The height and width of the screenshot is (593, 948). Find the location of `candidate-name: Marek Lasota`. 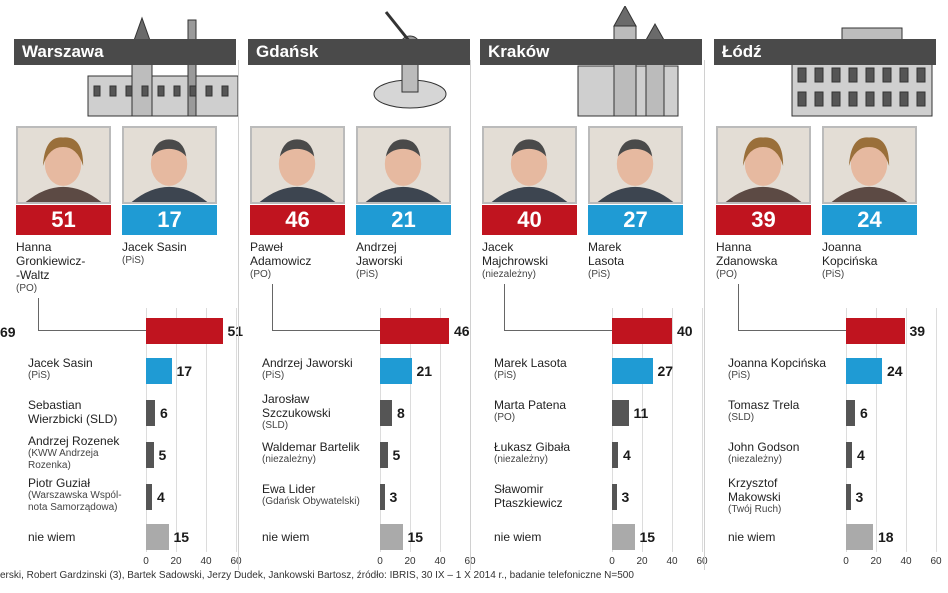

candidate-name: Marek Lasota is located at coordinates (606, 254).